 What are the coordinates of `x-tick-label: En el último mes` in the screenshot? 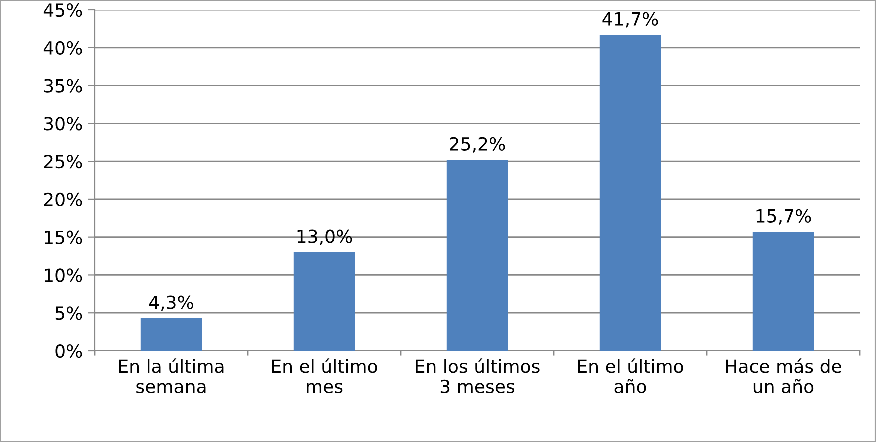 It's located at (325, 376).